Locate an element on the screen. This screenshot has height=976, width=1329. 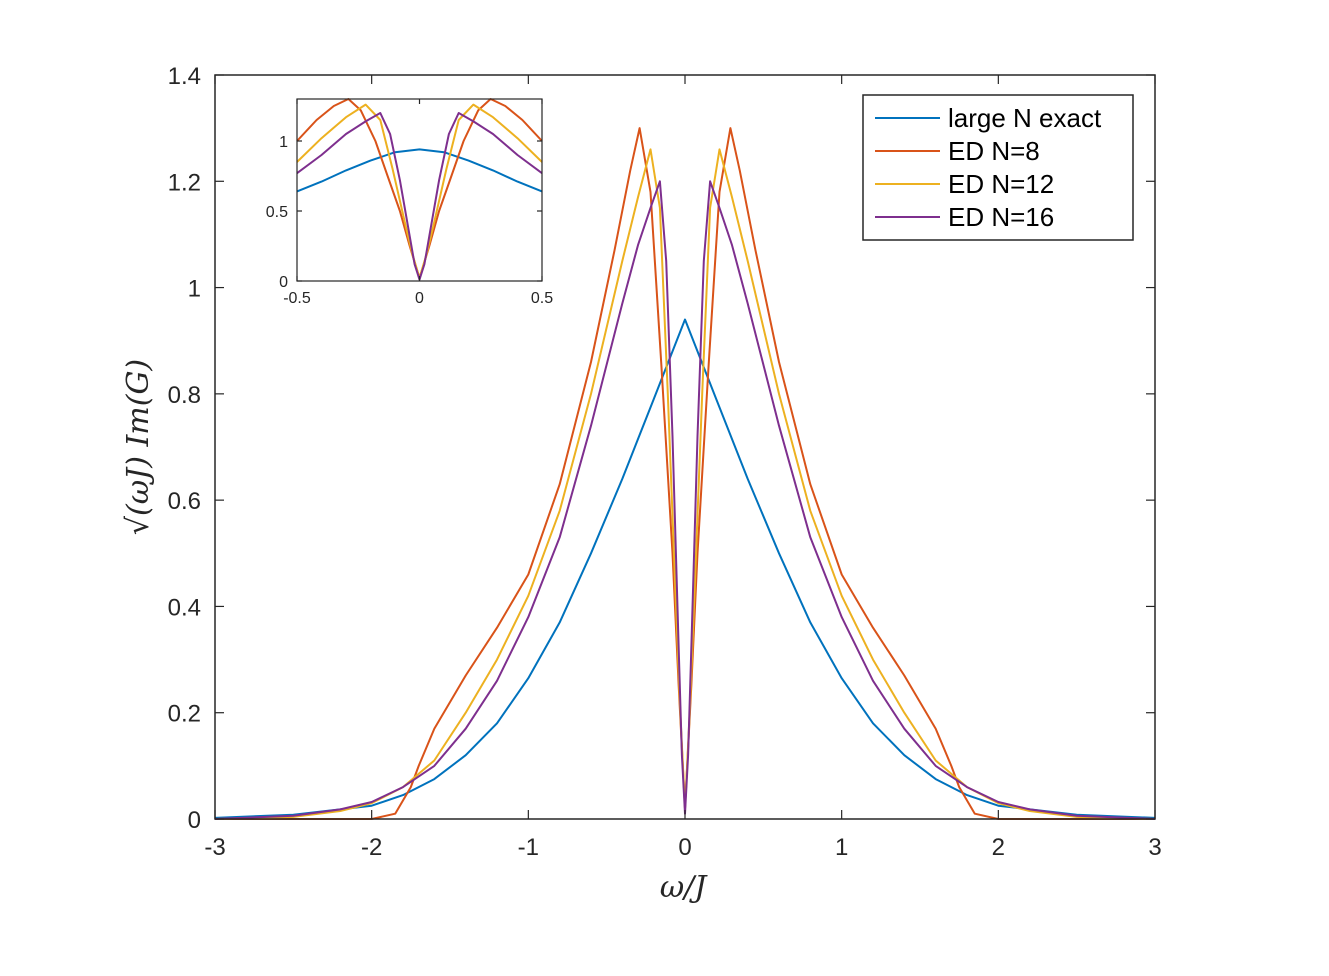
legend-box is located at coordinates (998, 167).